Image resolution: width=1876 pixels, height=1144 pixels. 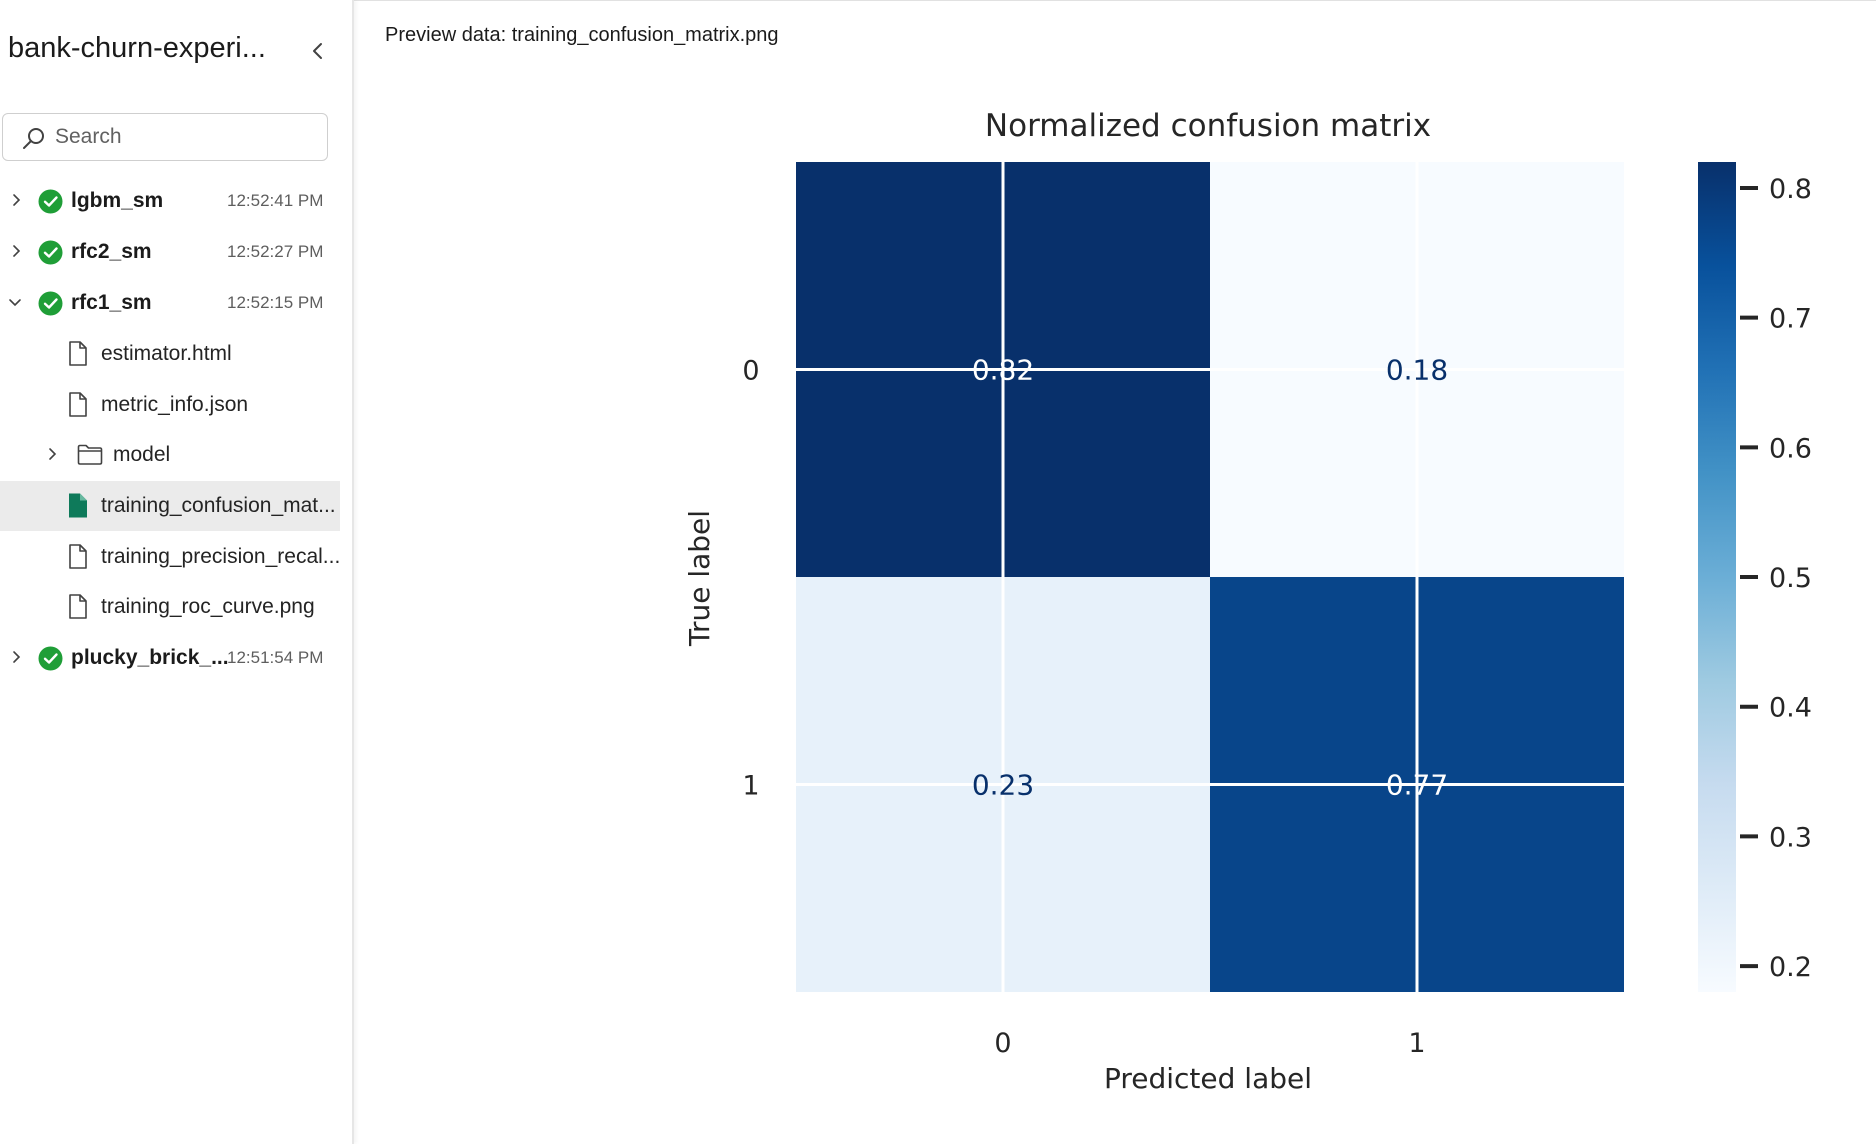 What do you see at coordinates (111, 251) in the screenshot?
I see `run-name: rfc2_sm` at bounding box center [111, 251].